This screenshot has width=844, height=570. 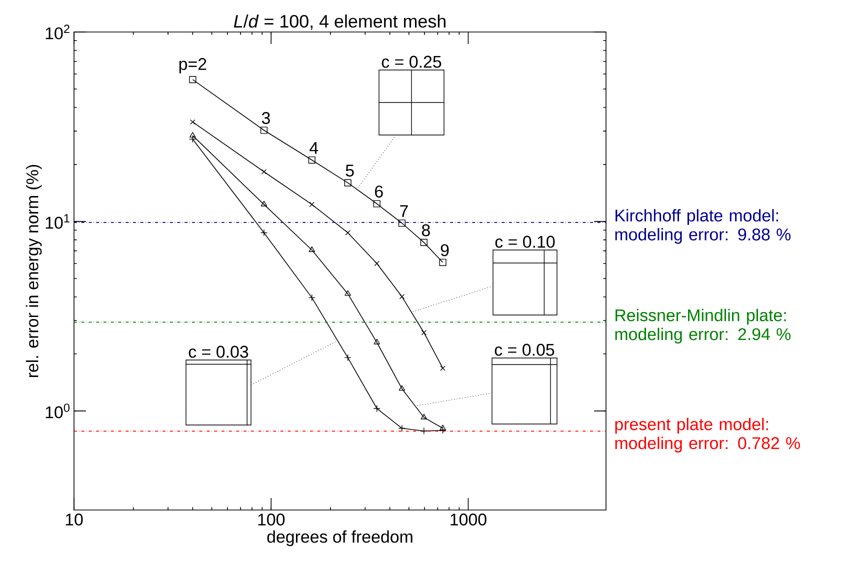 I want to click on annotation: 5, so click(x=350, y=170).